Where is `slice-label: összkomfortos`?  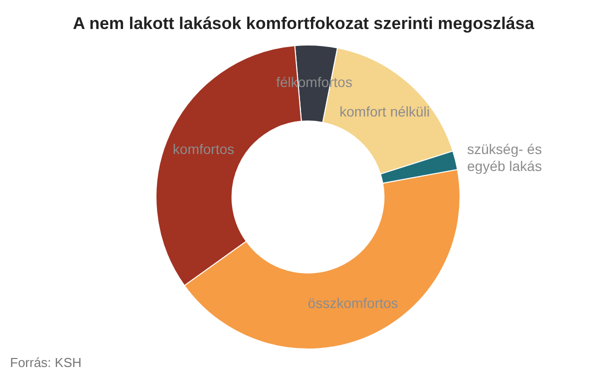 slice-label: összkomfortos is located at coordinates (353, 302).